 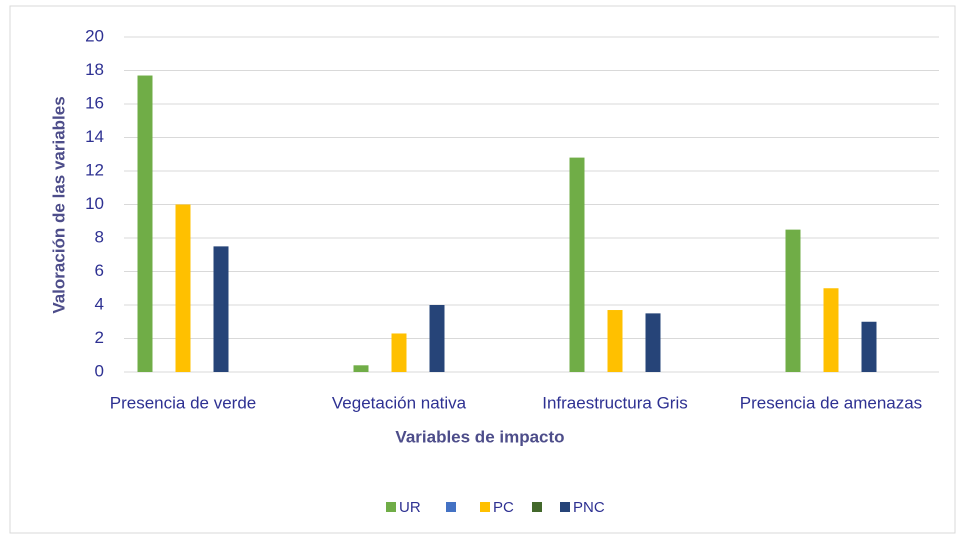 I want to click on y-tick-label: 12, so click(x=94, y=169).